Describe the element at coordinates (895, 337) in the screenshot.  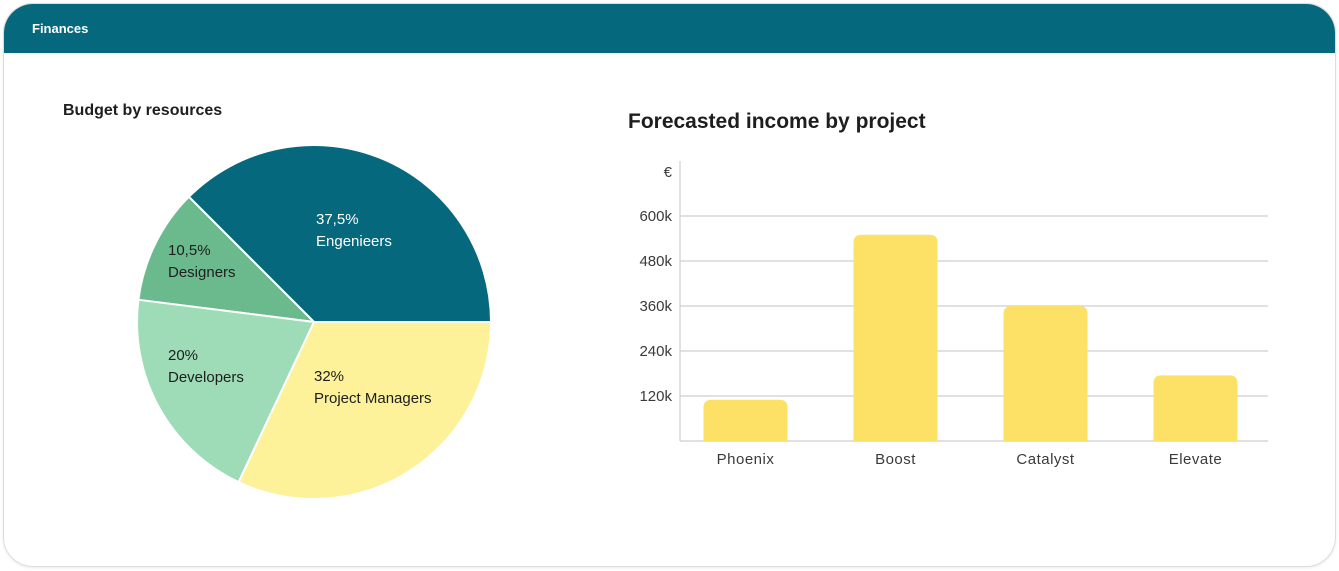
I see `bar-boost` at that location.